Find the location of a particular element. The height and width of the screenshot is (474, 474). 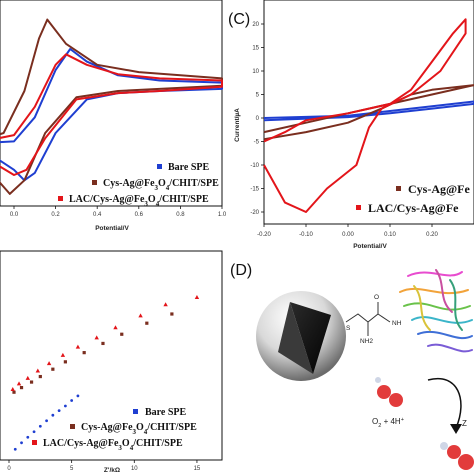

panel-a-x-tick-label: 0.4 is located at coordinates (97, 215).